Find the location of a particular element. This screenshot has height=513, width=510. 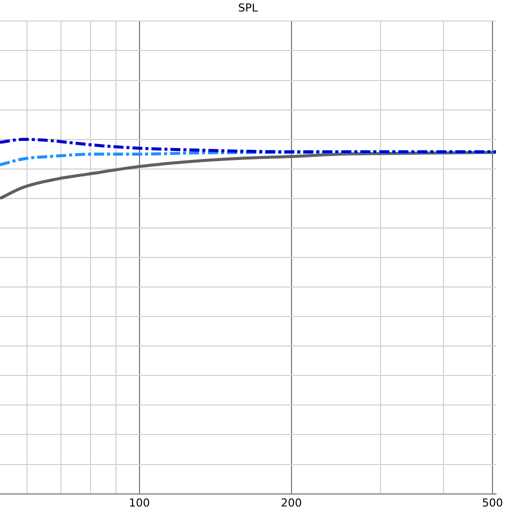

x-tick-label: 100 is located at coordinates (139, 503).